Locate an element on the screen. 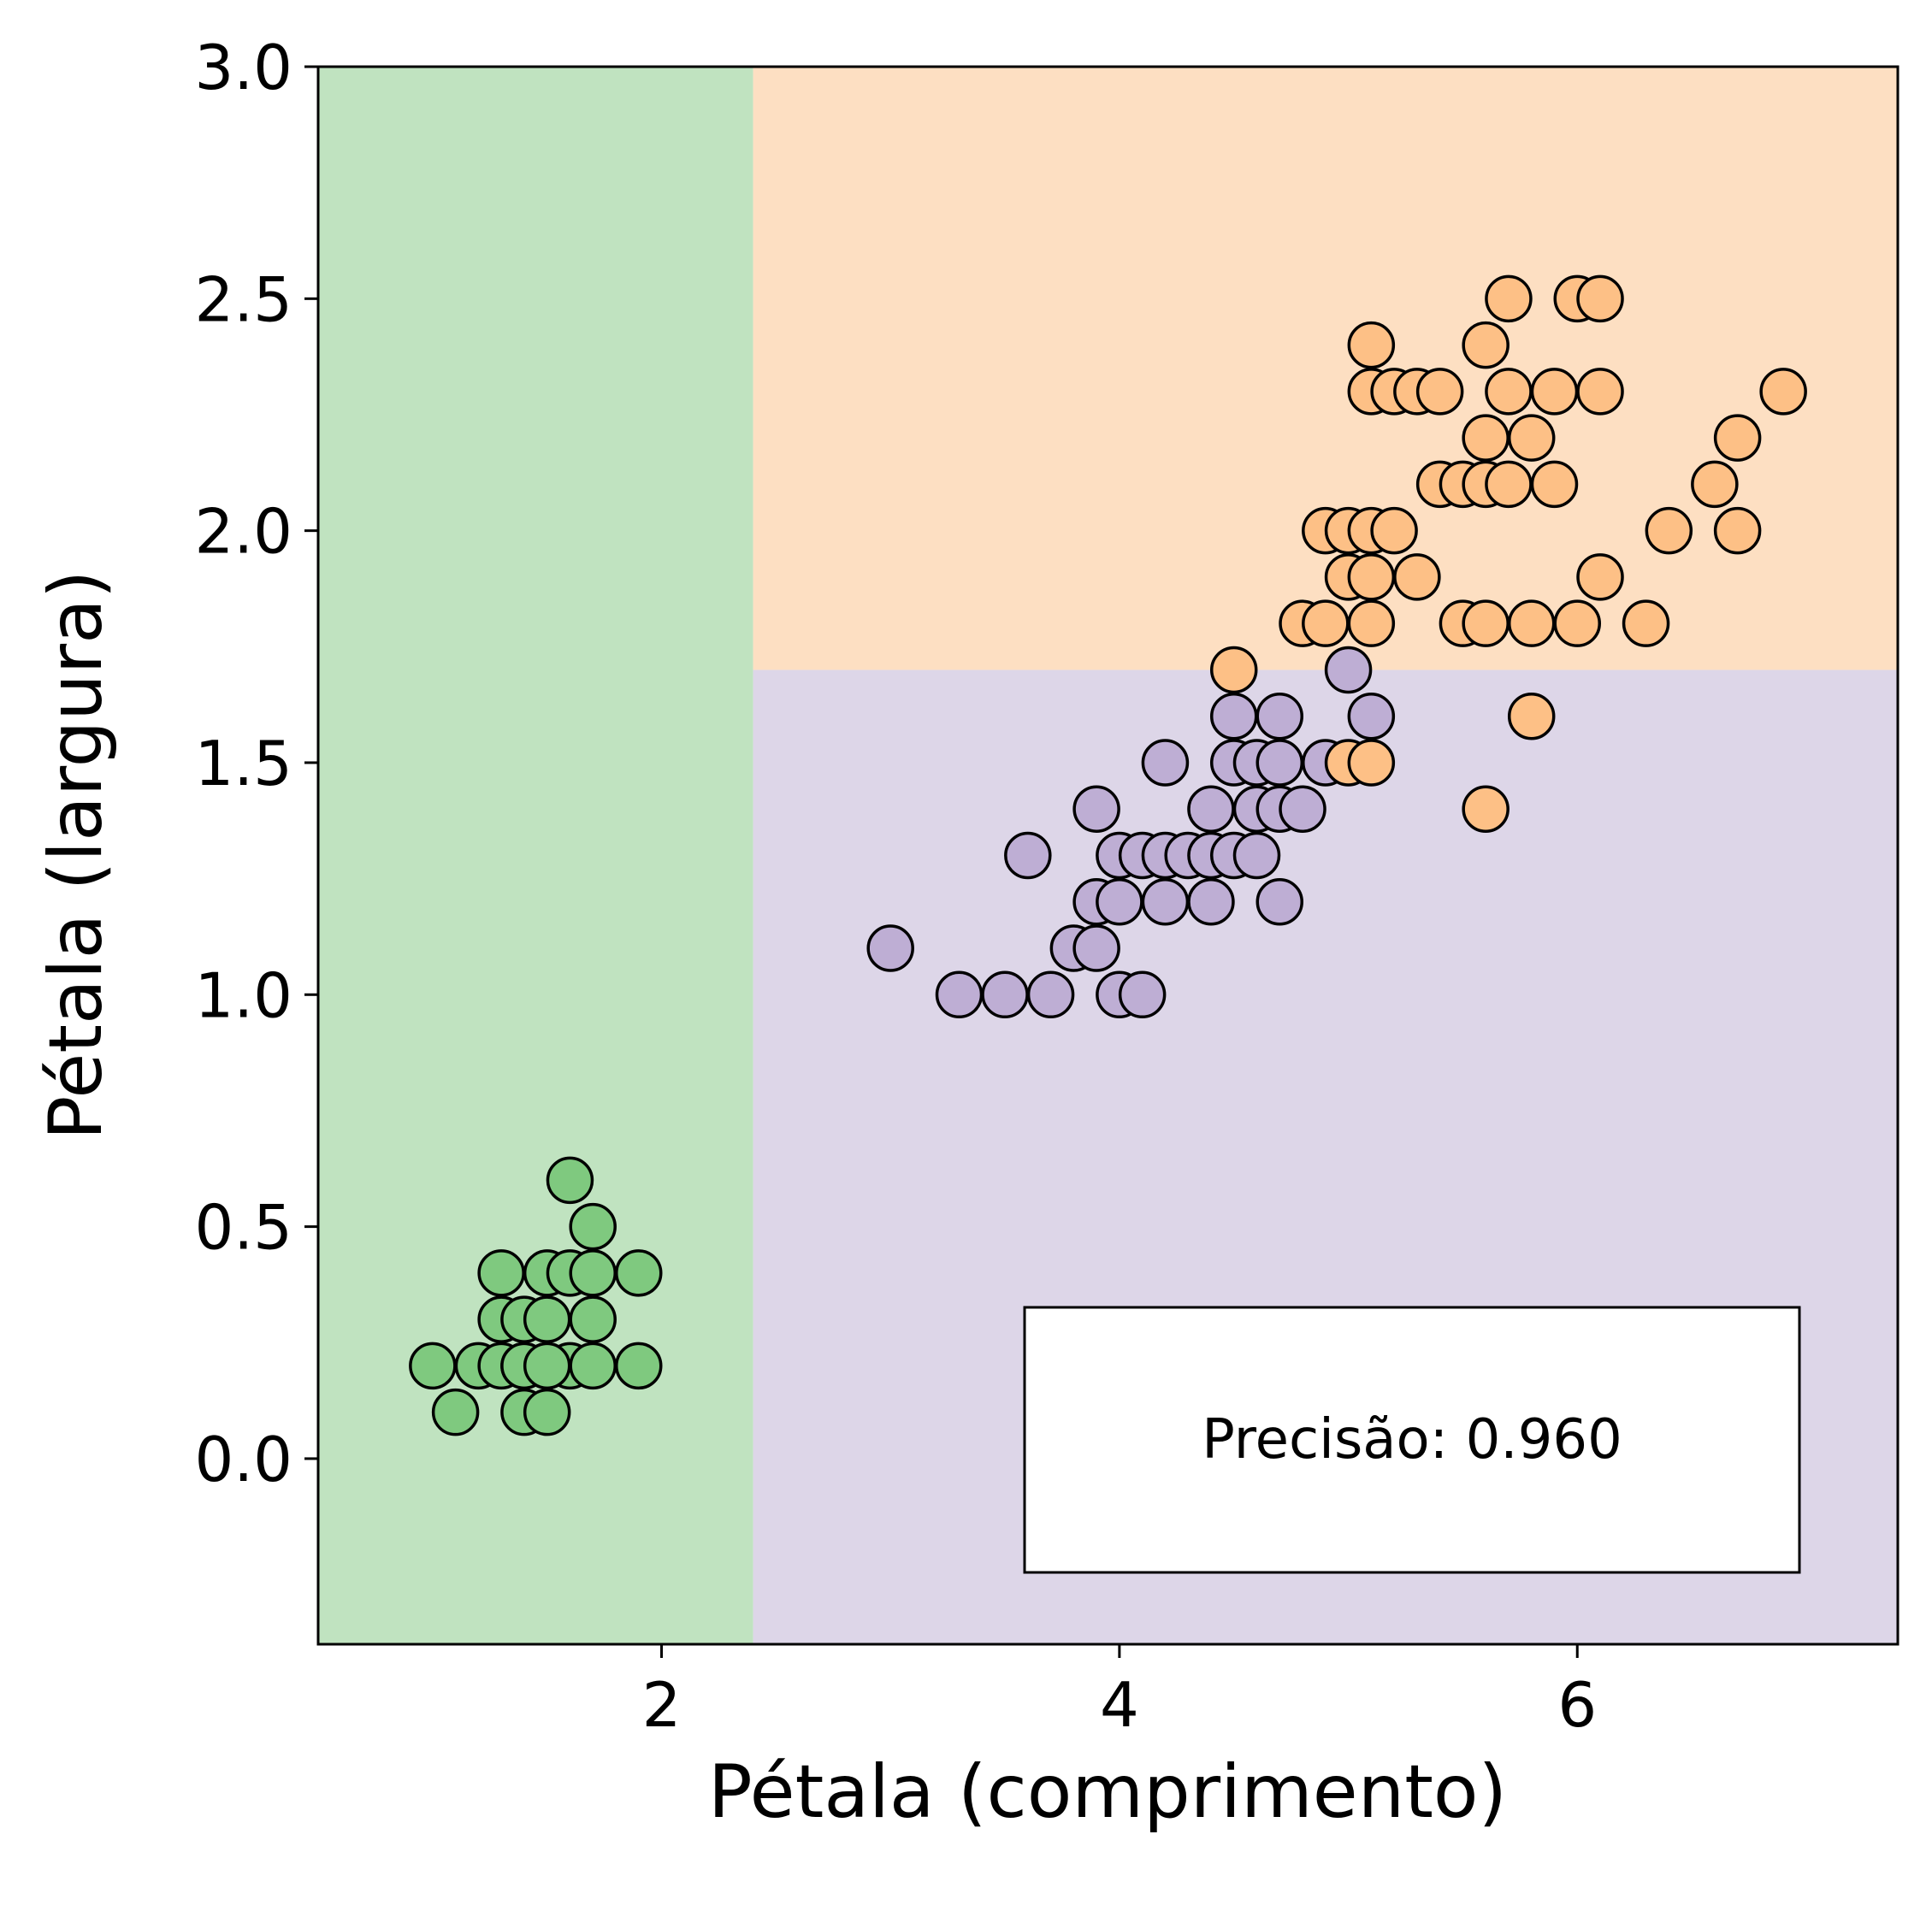 The width and height of the screenshot is (1932, 1911). y-tick-label: 0.0 is located at coordinates (243, 1460).